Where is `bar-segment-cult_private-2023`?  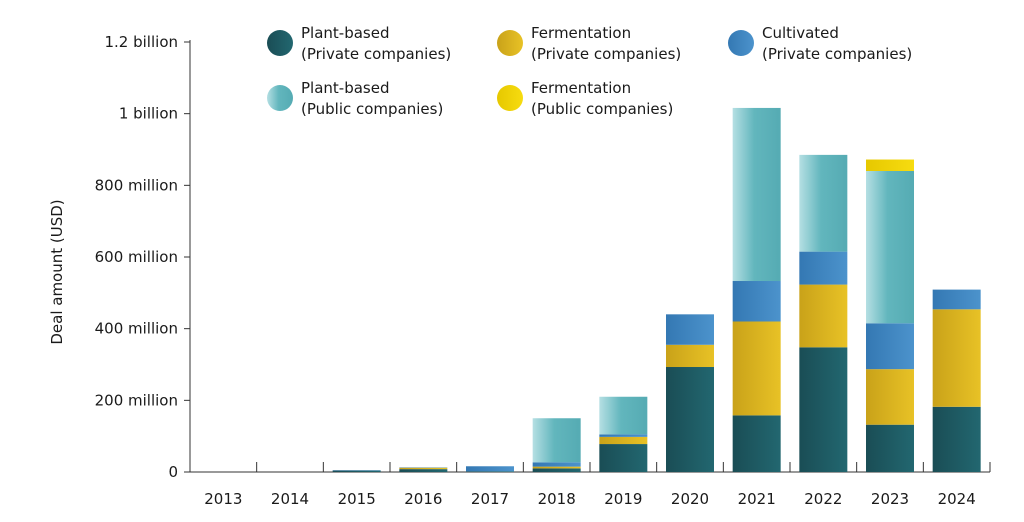
bar-segment-cult_private-2023 is located at coordinates (890, 346).